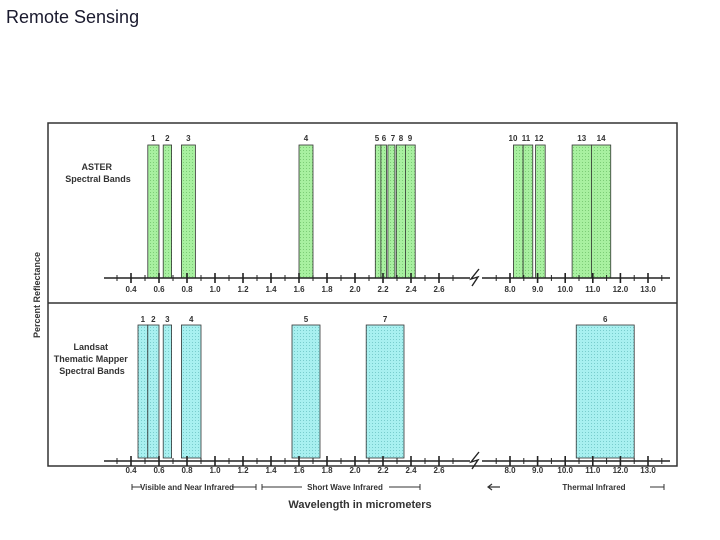 The width and height of the screenshot is (720, 540). I want to click on aster-band-label-13: 13, so click(581, 138).